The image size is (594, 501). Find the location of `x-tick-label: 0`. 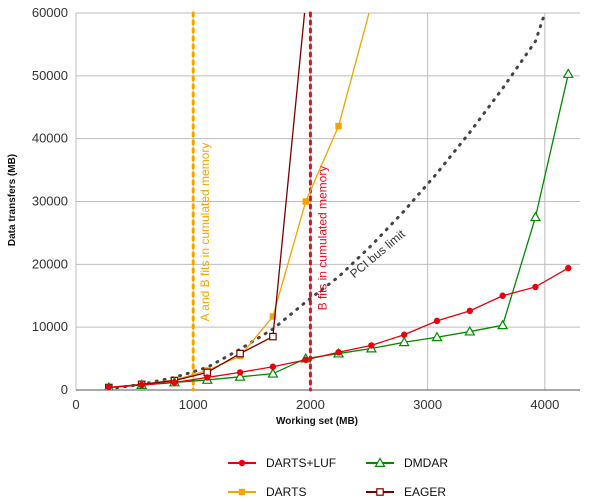

x-tick-label: 0 is located at coordinates (75, 404).